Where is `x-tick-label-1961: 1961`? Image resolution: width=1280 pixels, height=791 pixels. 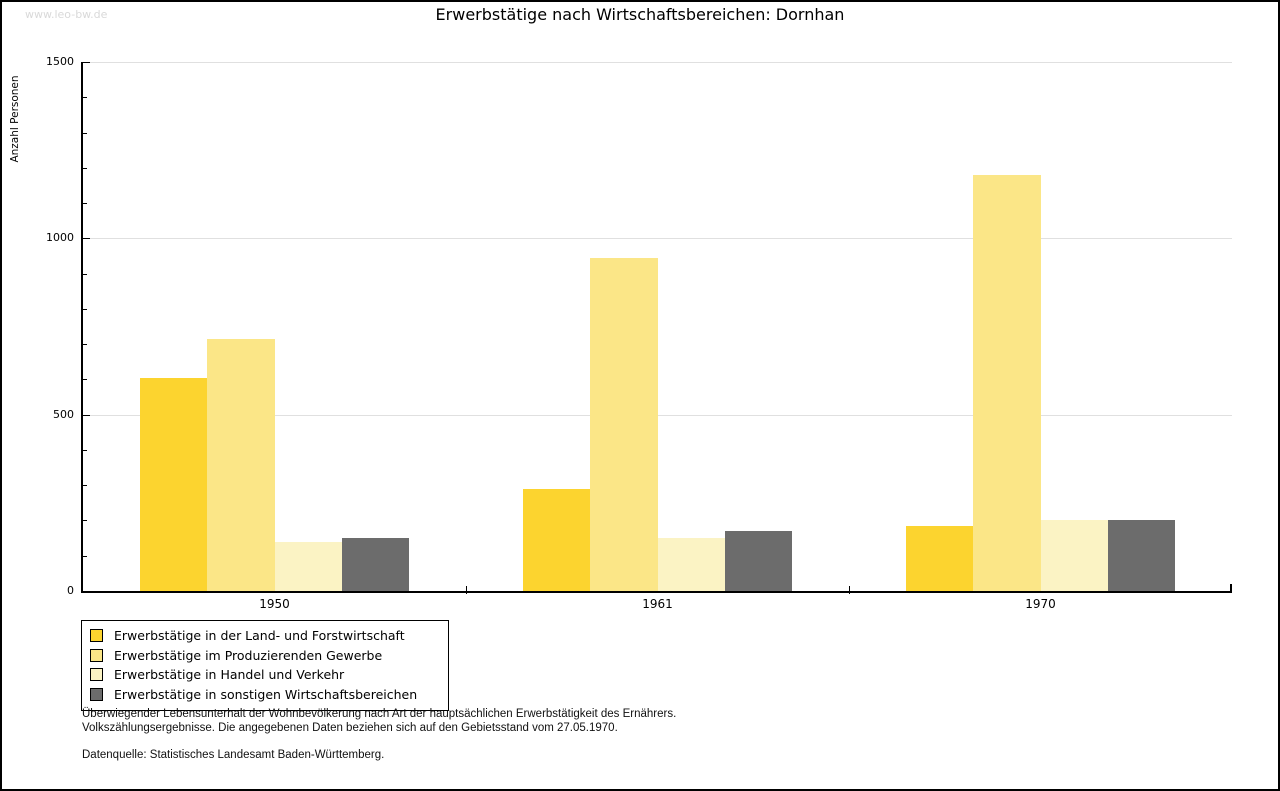
x-tick-label-1961: 1961 is located at coordinates (657, 604).